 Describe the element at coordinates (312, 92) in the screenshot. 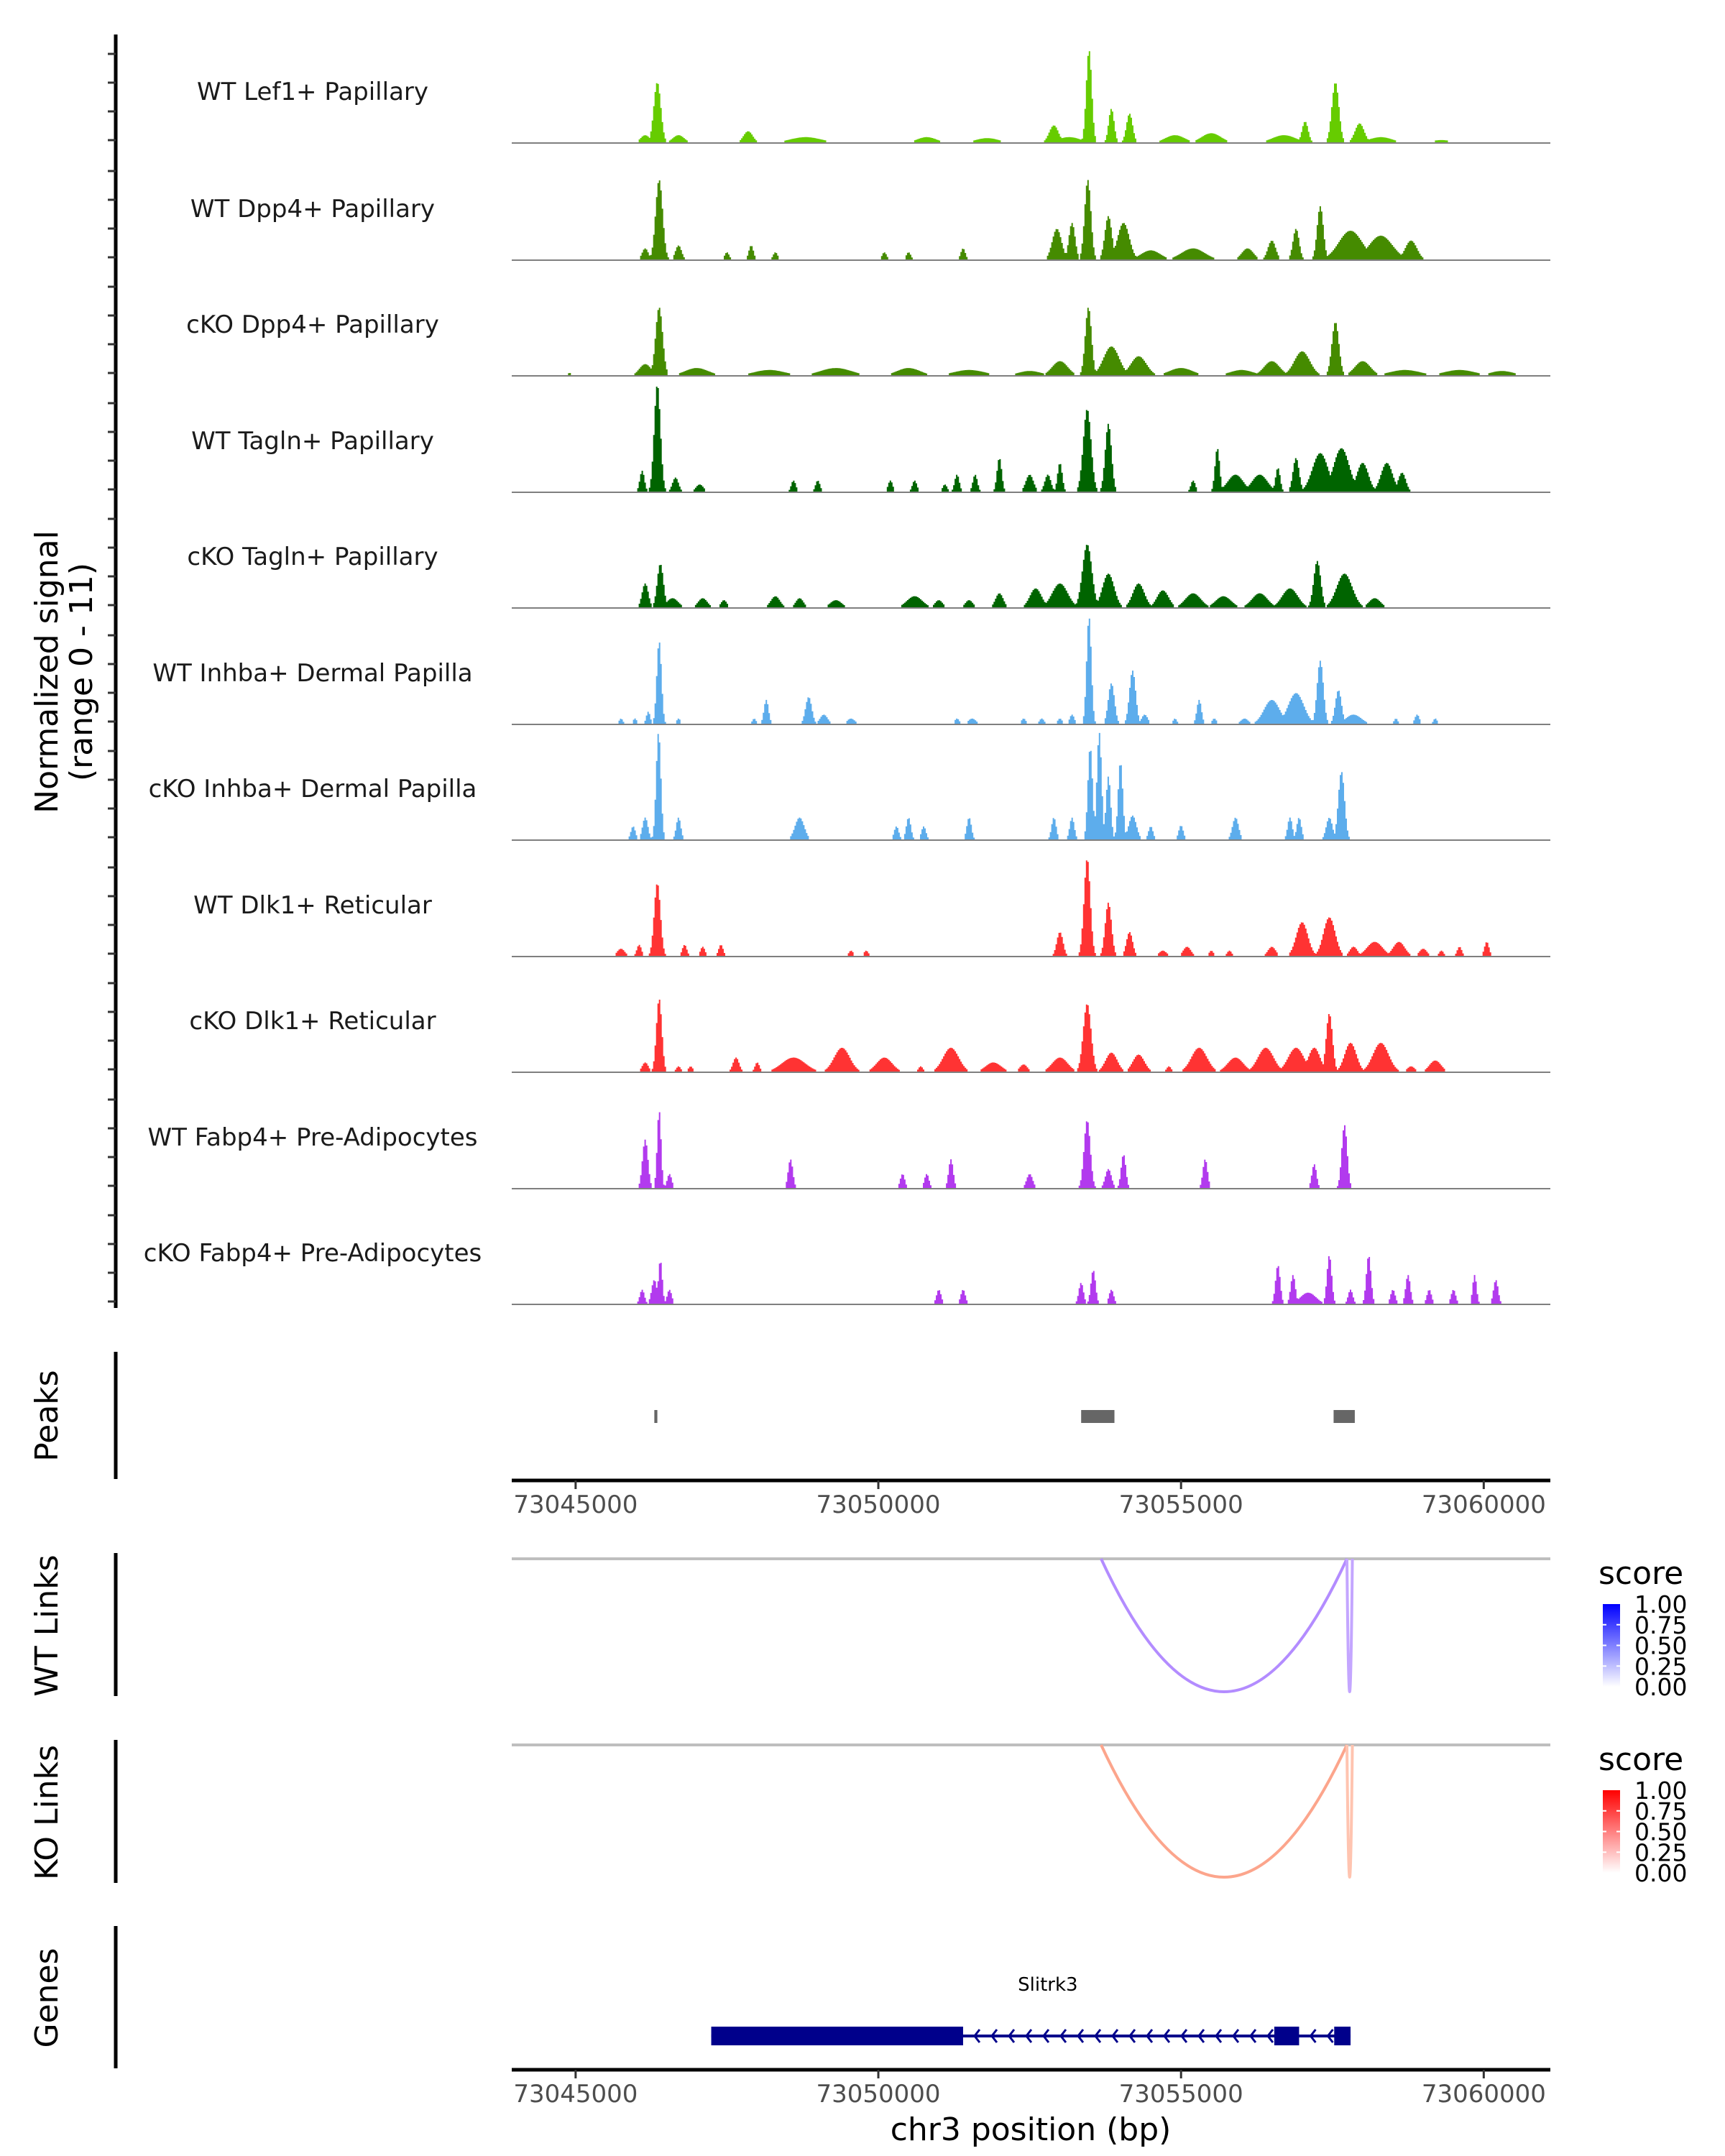

I see `track-label: WT Lef1+ Papillary` at that location.